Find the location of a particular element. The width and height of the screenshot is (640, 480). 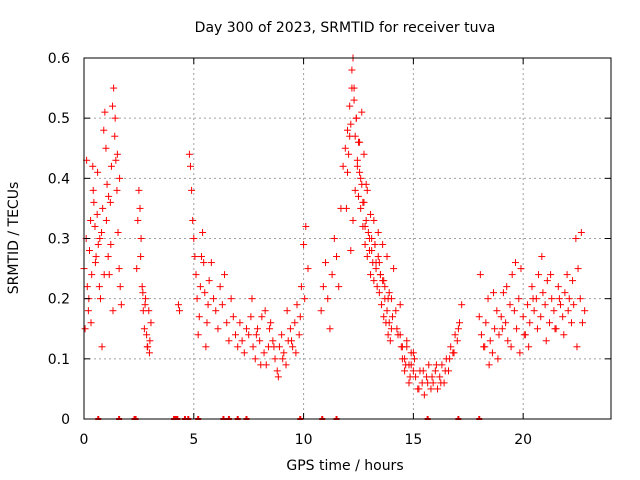

y-tick-label: 0.4 is located at coordinates (59, 179).